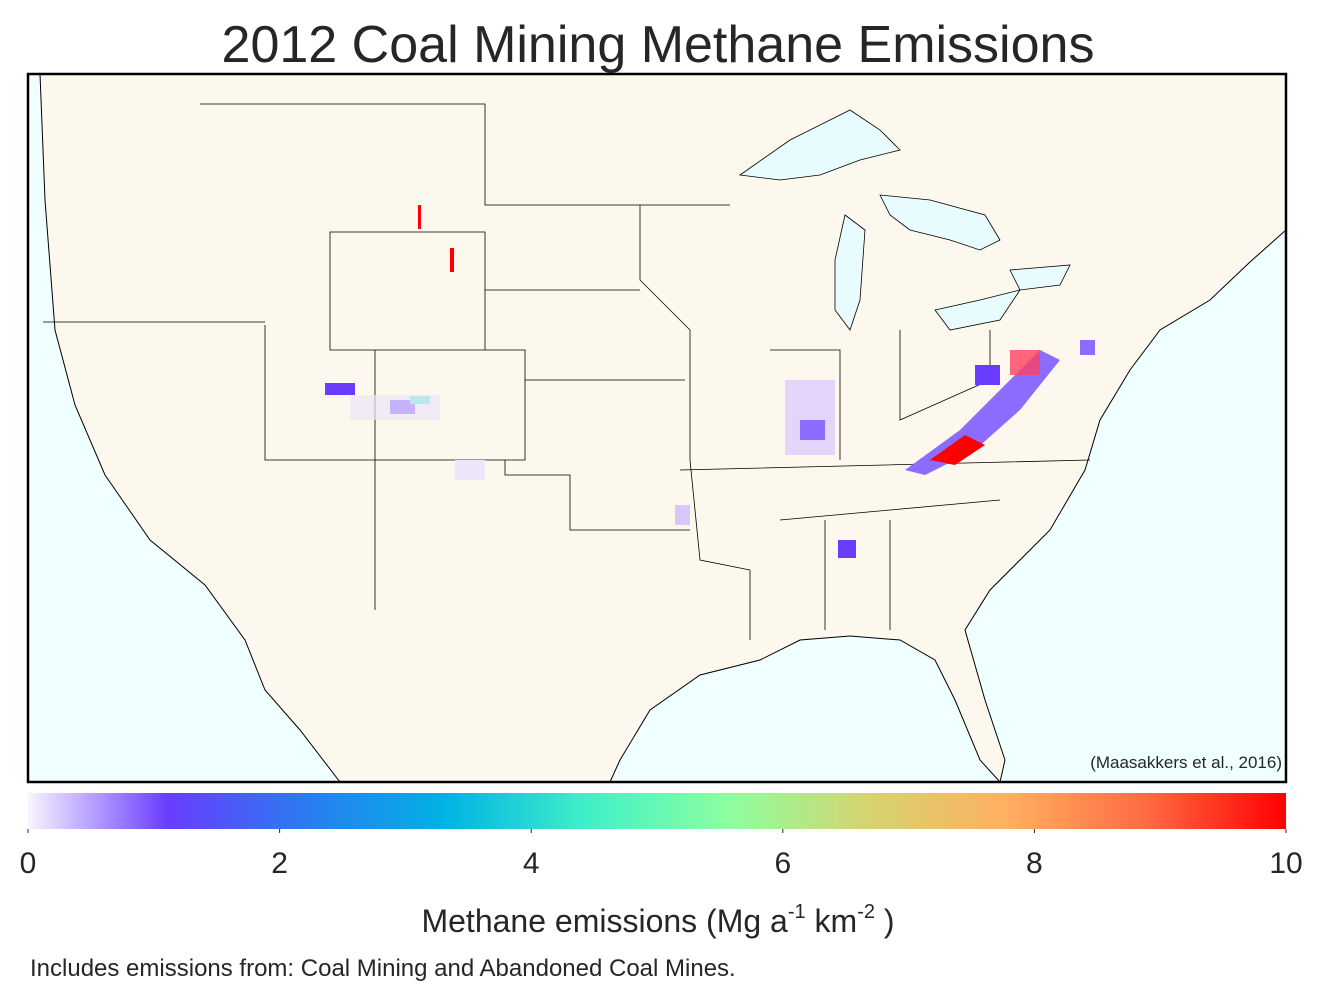  What do you see at coordinates (604, 921) in the screenshot?
I see `label-text: Methane emissions (Mg a` at bounding box center [604, 921].